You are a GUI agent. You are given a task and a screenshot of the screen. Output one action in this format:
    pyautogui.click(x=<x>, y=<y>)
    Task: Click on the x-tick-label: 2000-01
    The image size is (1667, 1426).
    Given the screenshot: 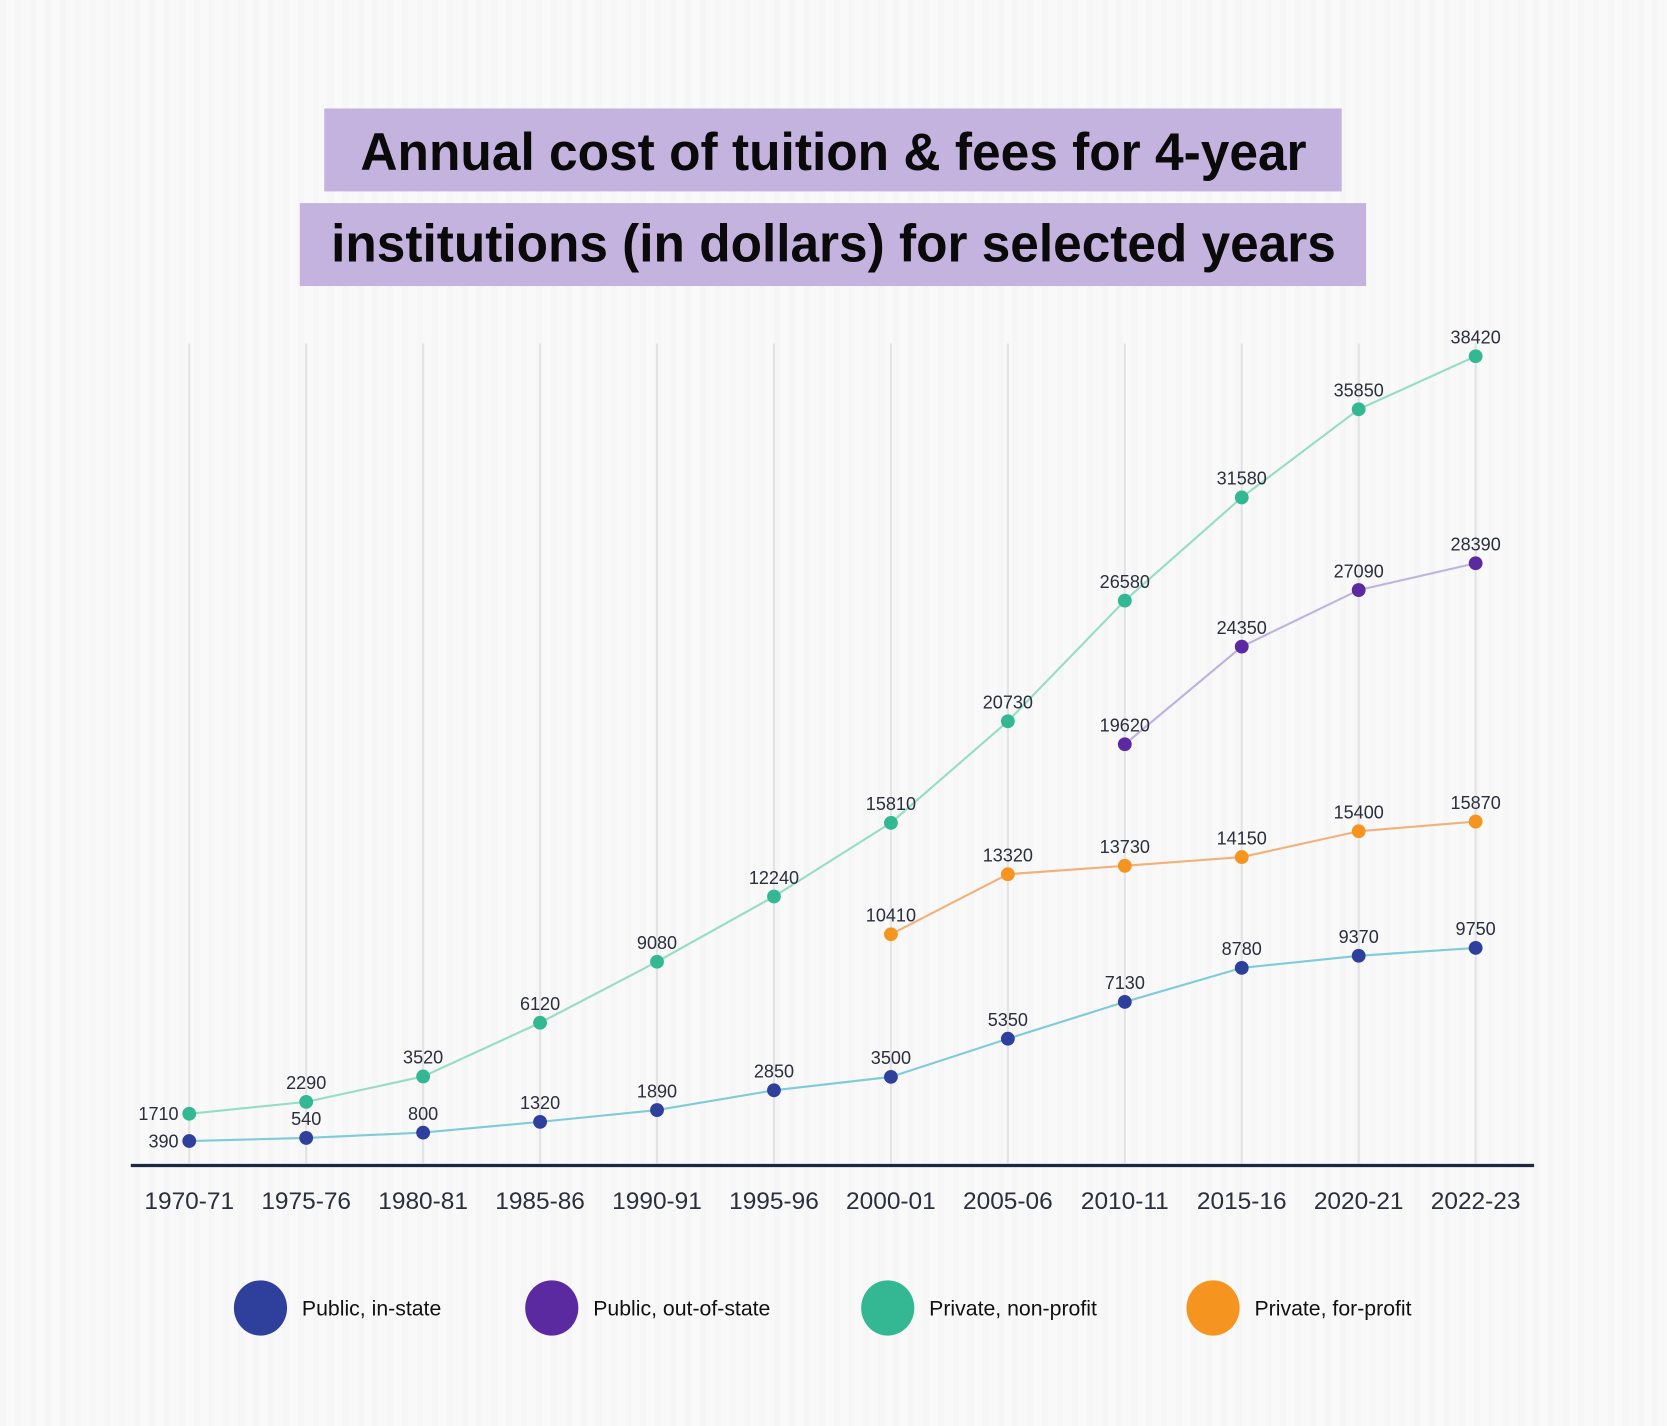 What is the action you would take?
    pyautogui.click(x=891, y=1201)
    